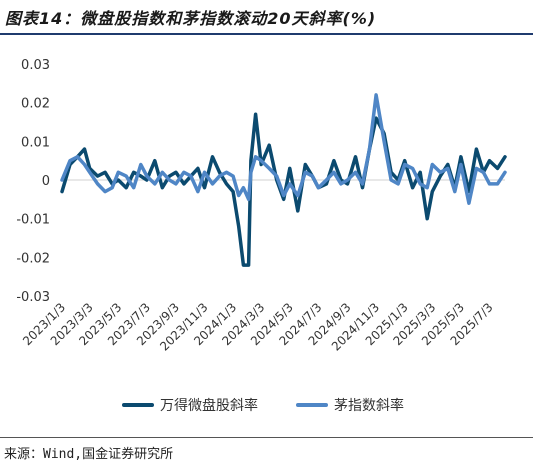 This screenshot has width=533, height=467. I want to click on y-tick-label: 0.02, so click(35, 104).